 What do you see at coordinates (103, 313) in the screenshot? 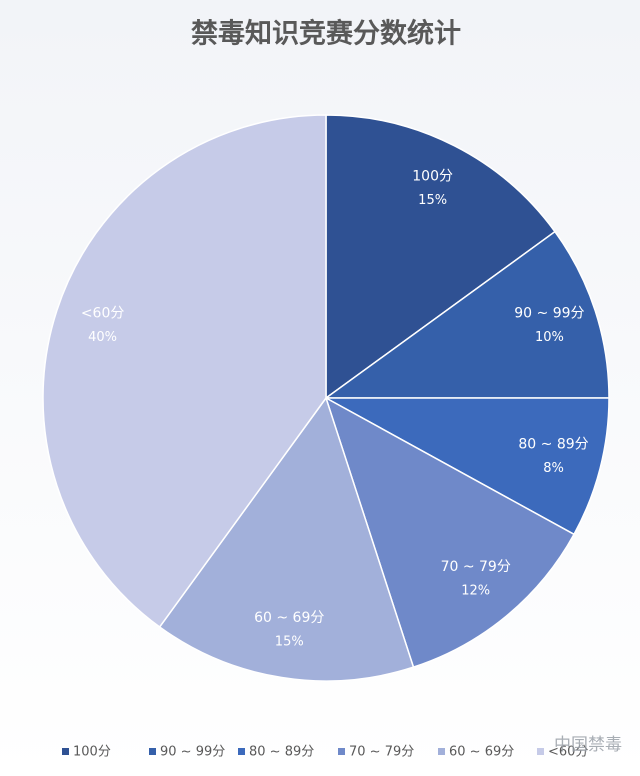
I see `slice-category-label: <60分` at bounding box center [103, 313].